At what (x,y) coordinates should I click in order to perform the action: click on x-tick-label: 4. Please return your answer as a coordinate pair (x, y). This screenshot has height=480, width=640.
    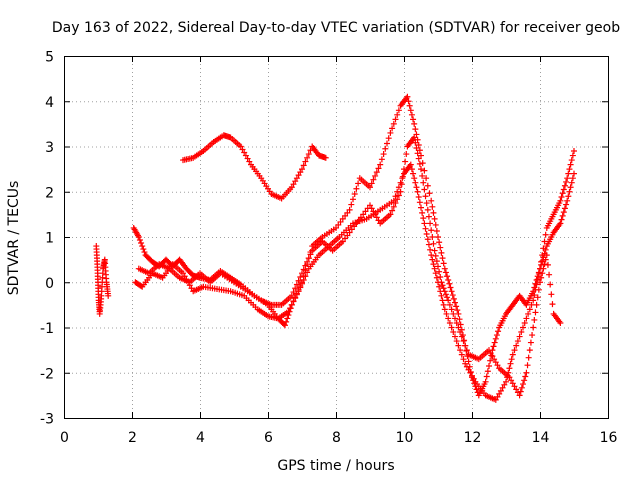
    Looking at the image, I should click on (200, 438).